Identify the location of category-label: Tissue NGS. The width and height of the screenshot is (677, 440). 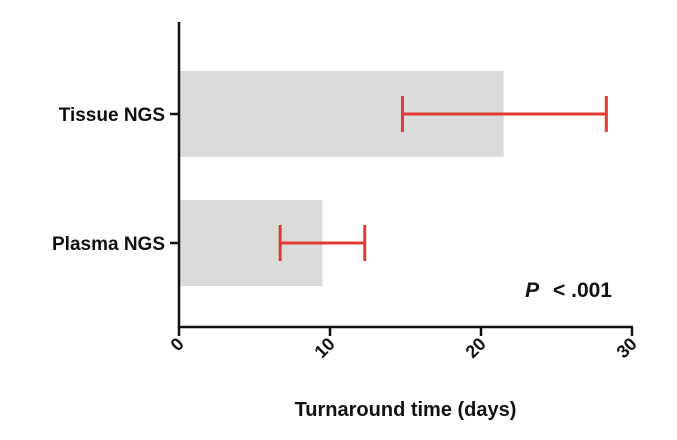
(112, 115).